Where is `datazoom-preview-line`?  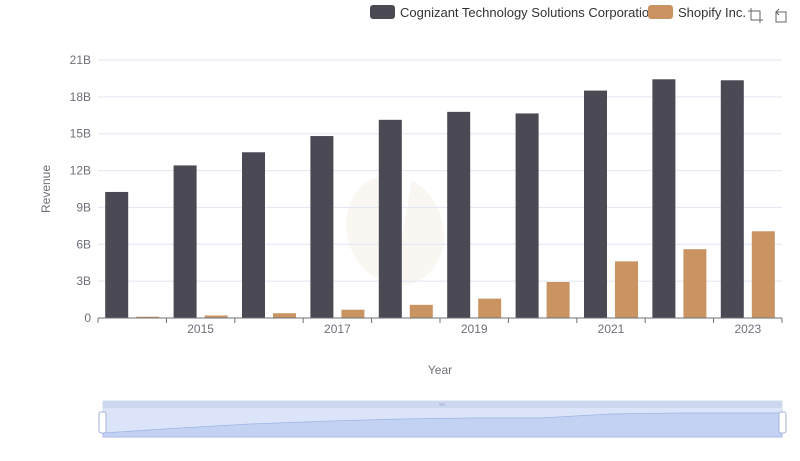 datazoom-preview-line is located at coordinates (442, 425).